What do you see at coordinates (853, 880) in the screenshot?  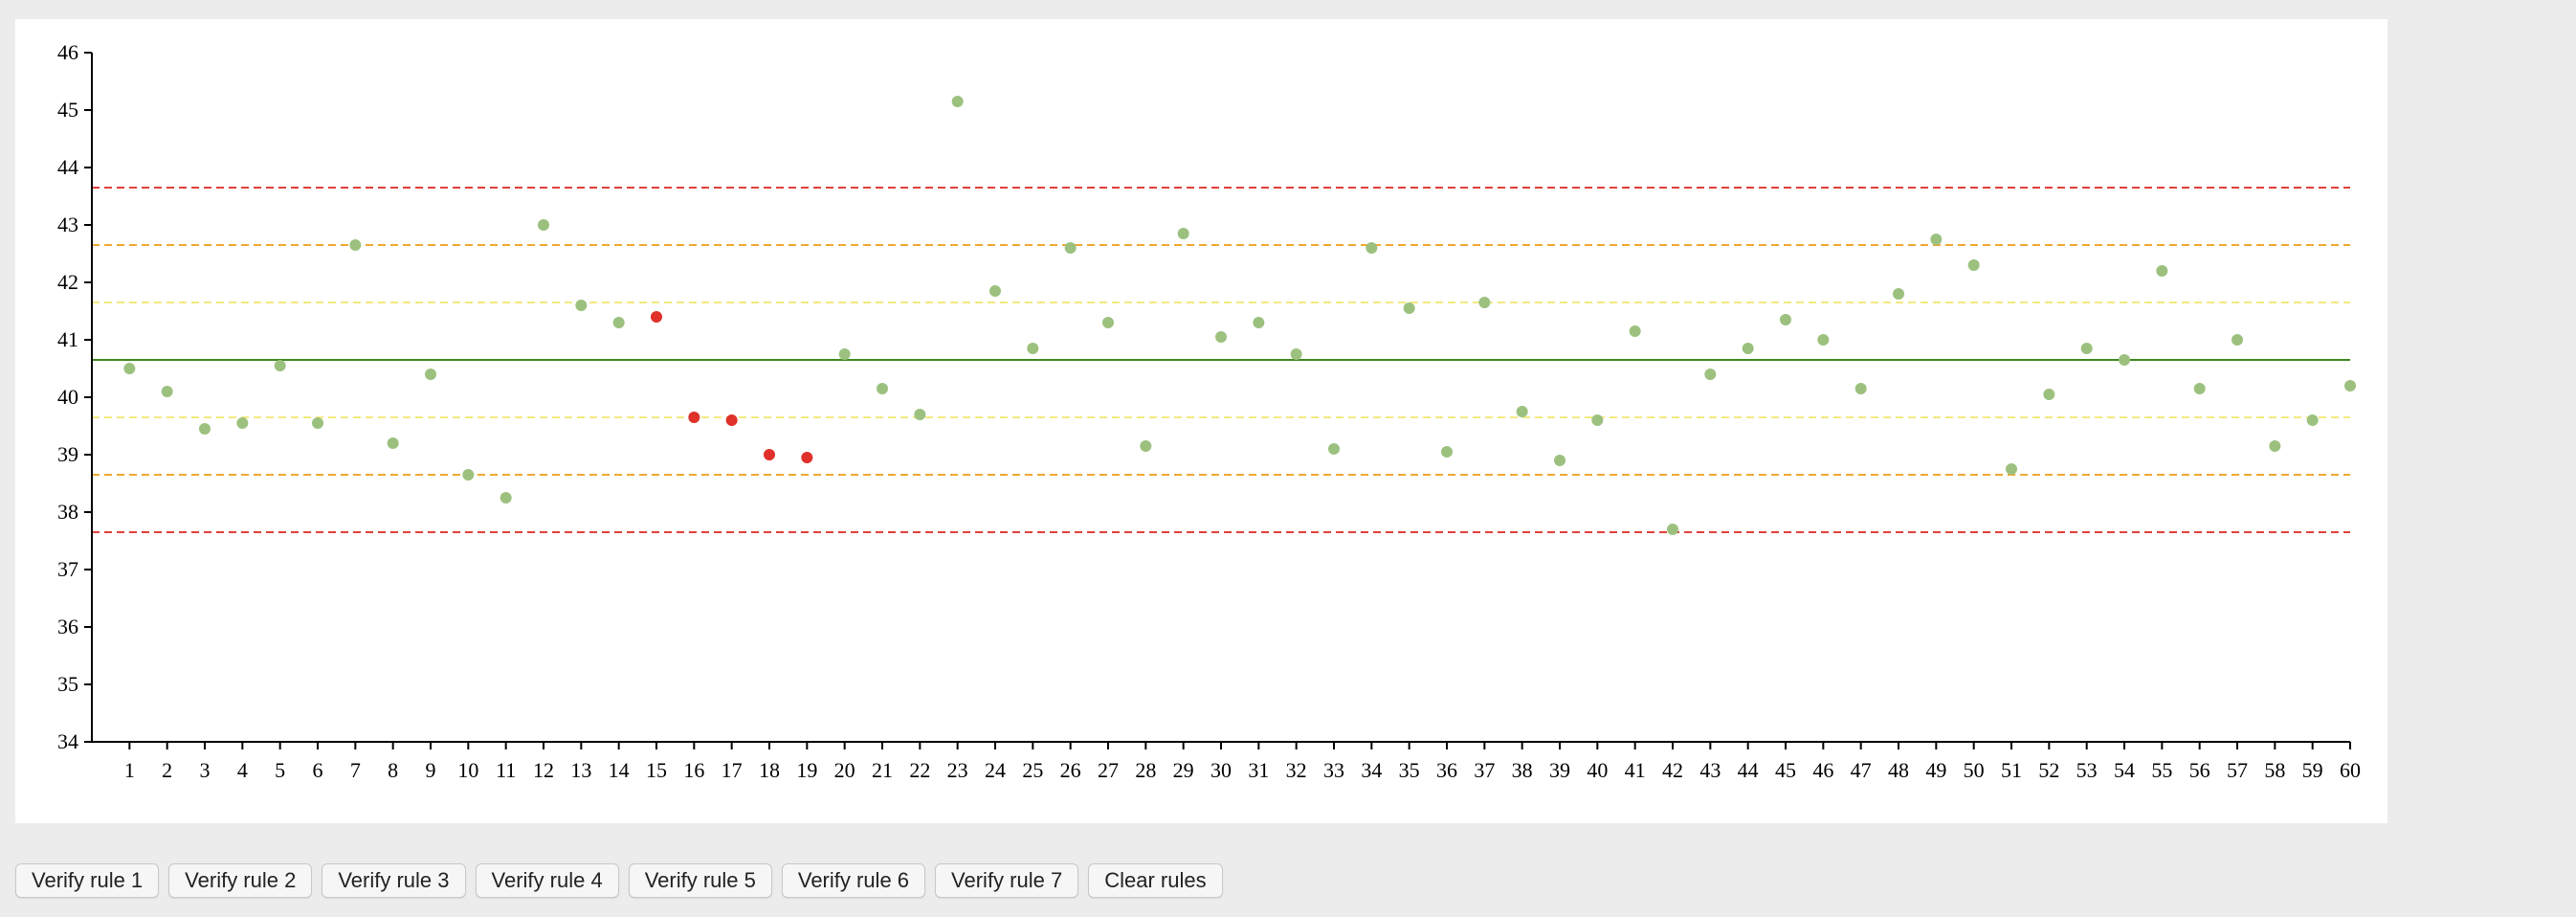 I see `verify-rule-6-button: Verify rule 6` at bounding box center [853, 880].